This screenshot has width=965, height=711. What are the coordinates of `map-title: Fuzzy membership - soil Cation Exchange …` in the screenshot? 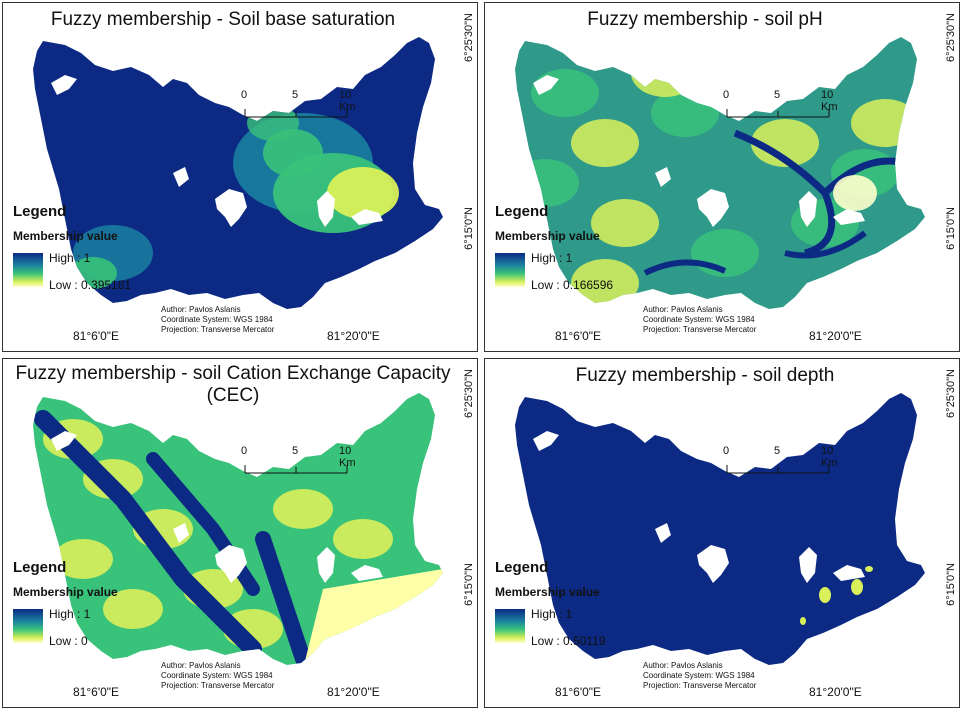 It's located at (233, 384).